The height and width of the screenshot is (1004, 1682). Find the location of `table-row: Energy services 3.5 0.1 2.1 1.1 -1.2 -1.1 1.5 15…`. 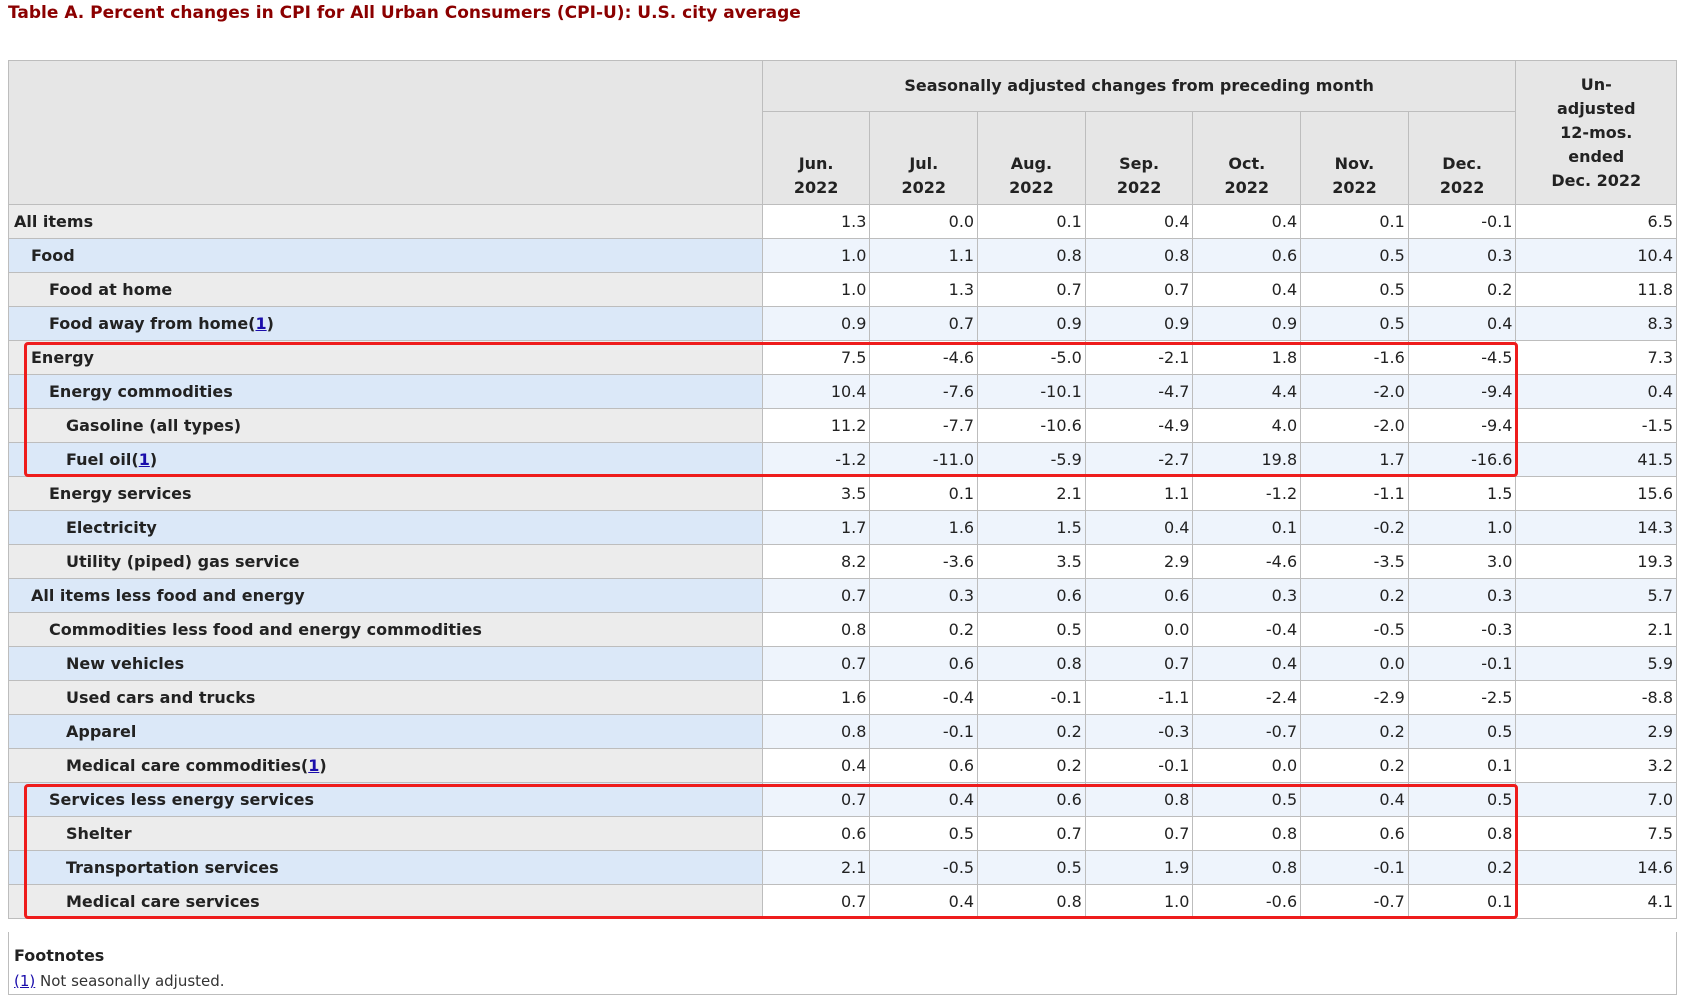

table-row: Energy services 3.5 0.1 2.1 1.1 -1.2 -1.1 1.5 15… is located at coordinates (842, 493).